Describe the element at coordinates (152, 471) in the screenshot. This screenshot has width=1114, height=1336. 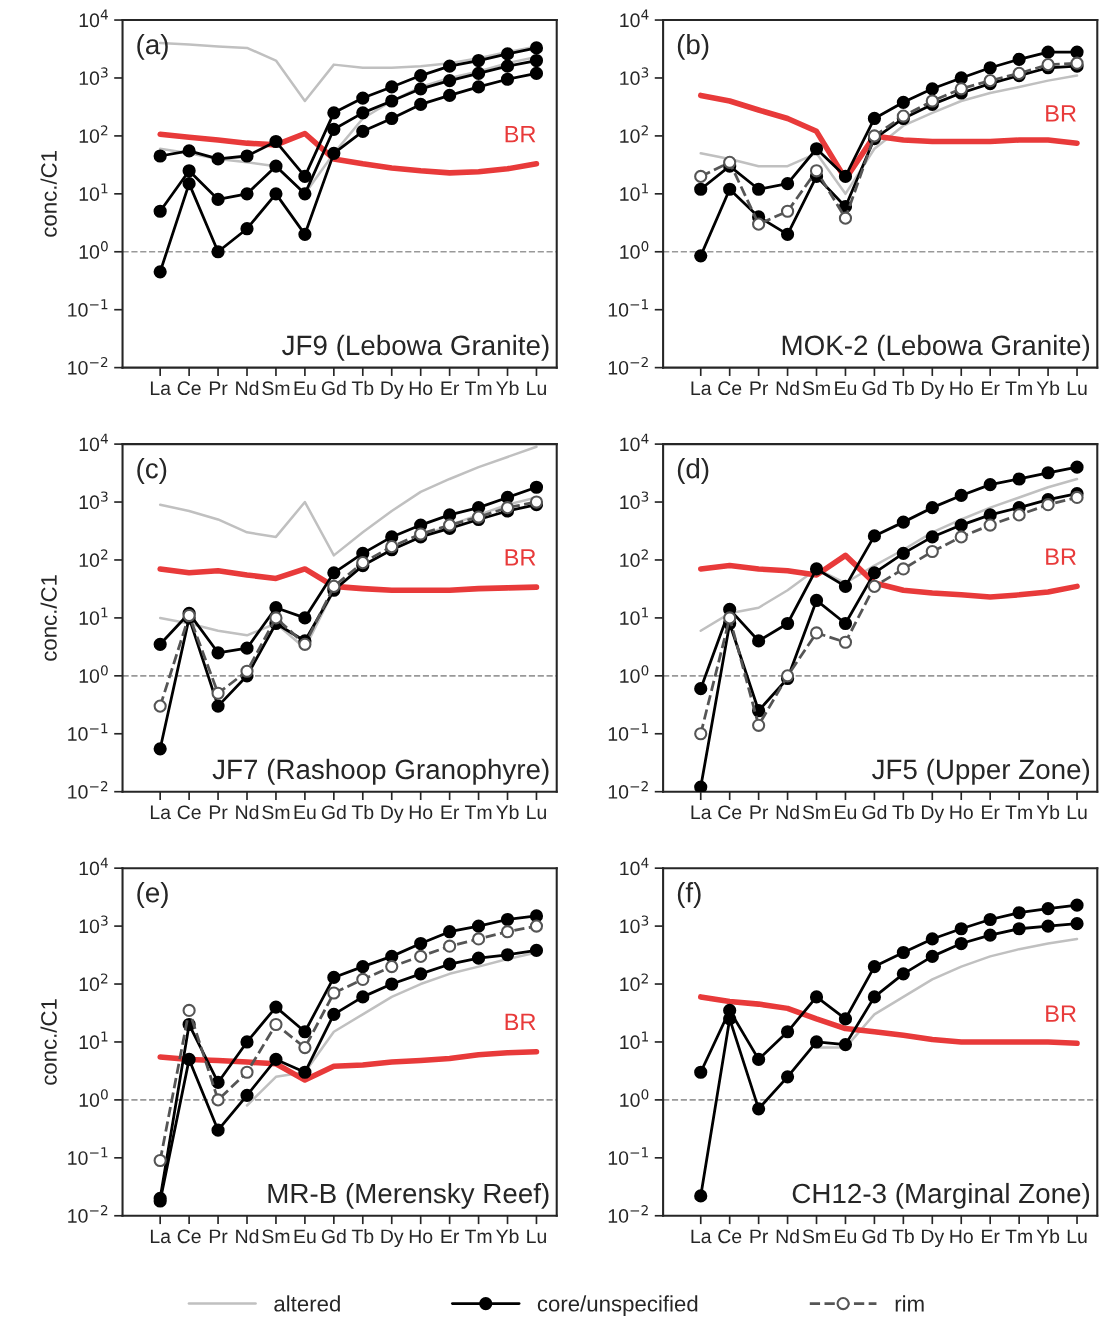
I see `annotation: (c)` at that location.